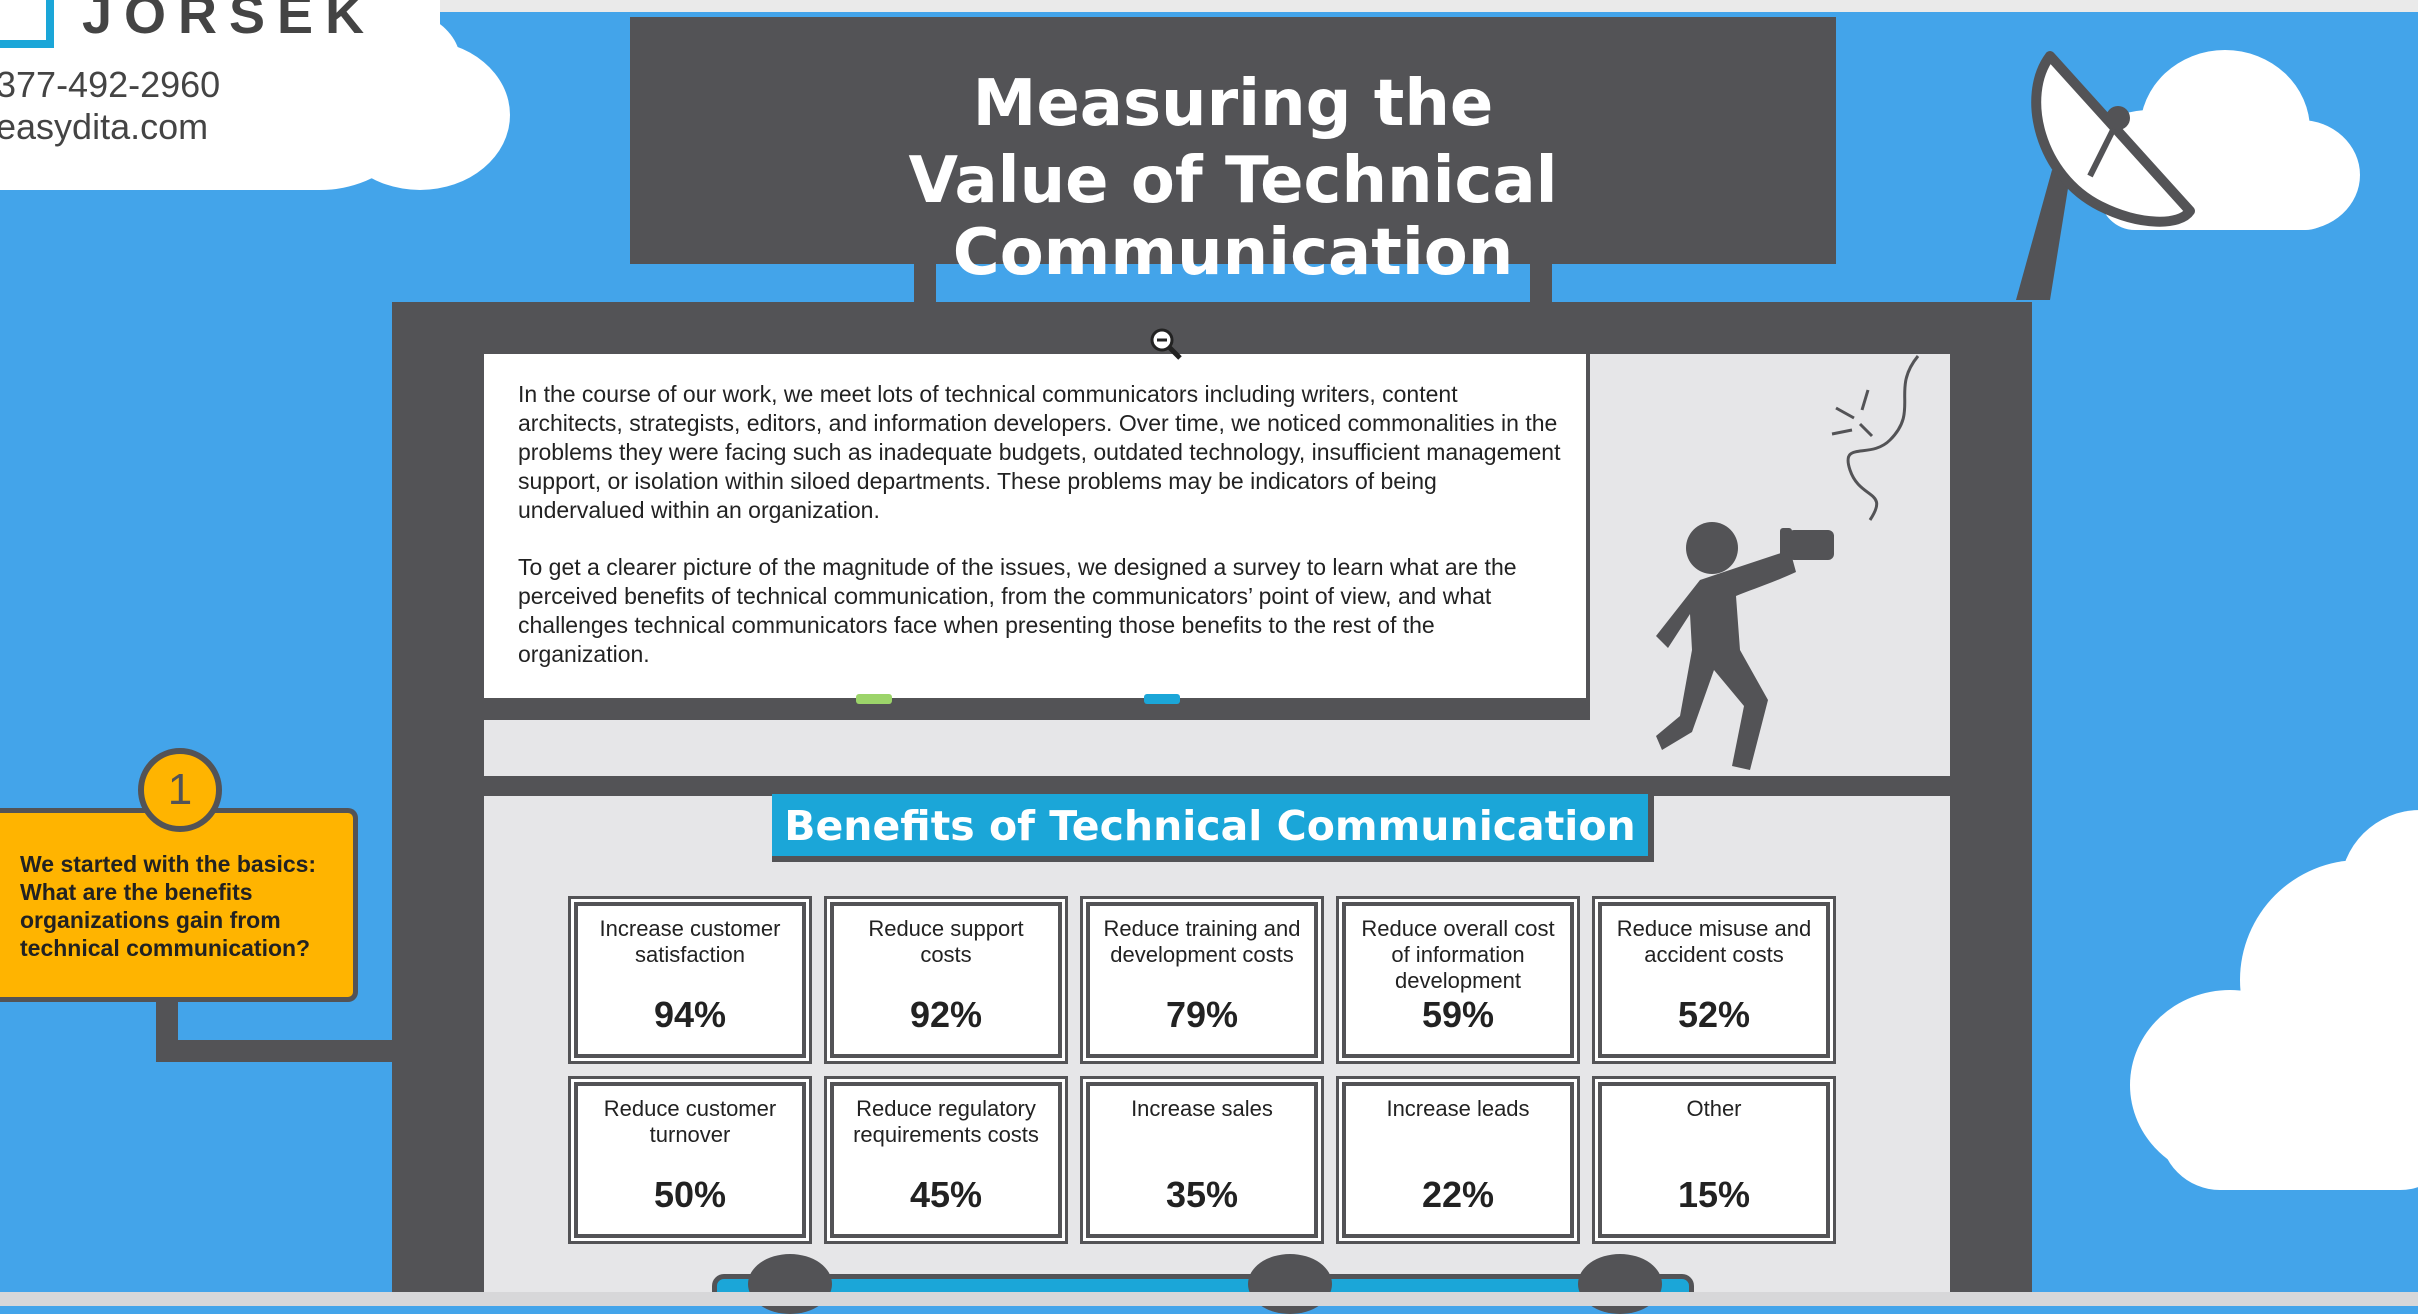  I want to click on benefit-card: Reduce customer turnover 50%, so click(690, 1160).